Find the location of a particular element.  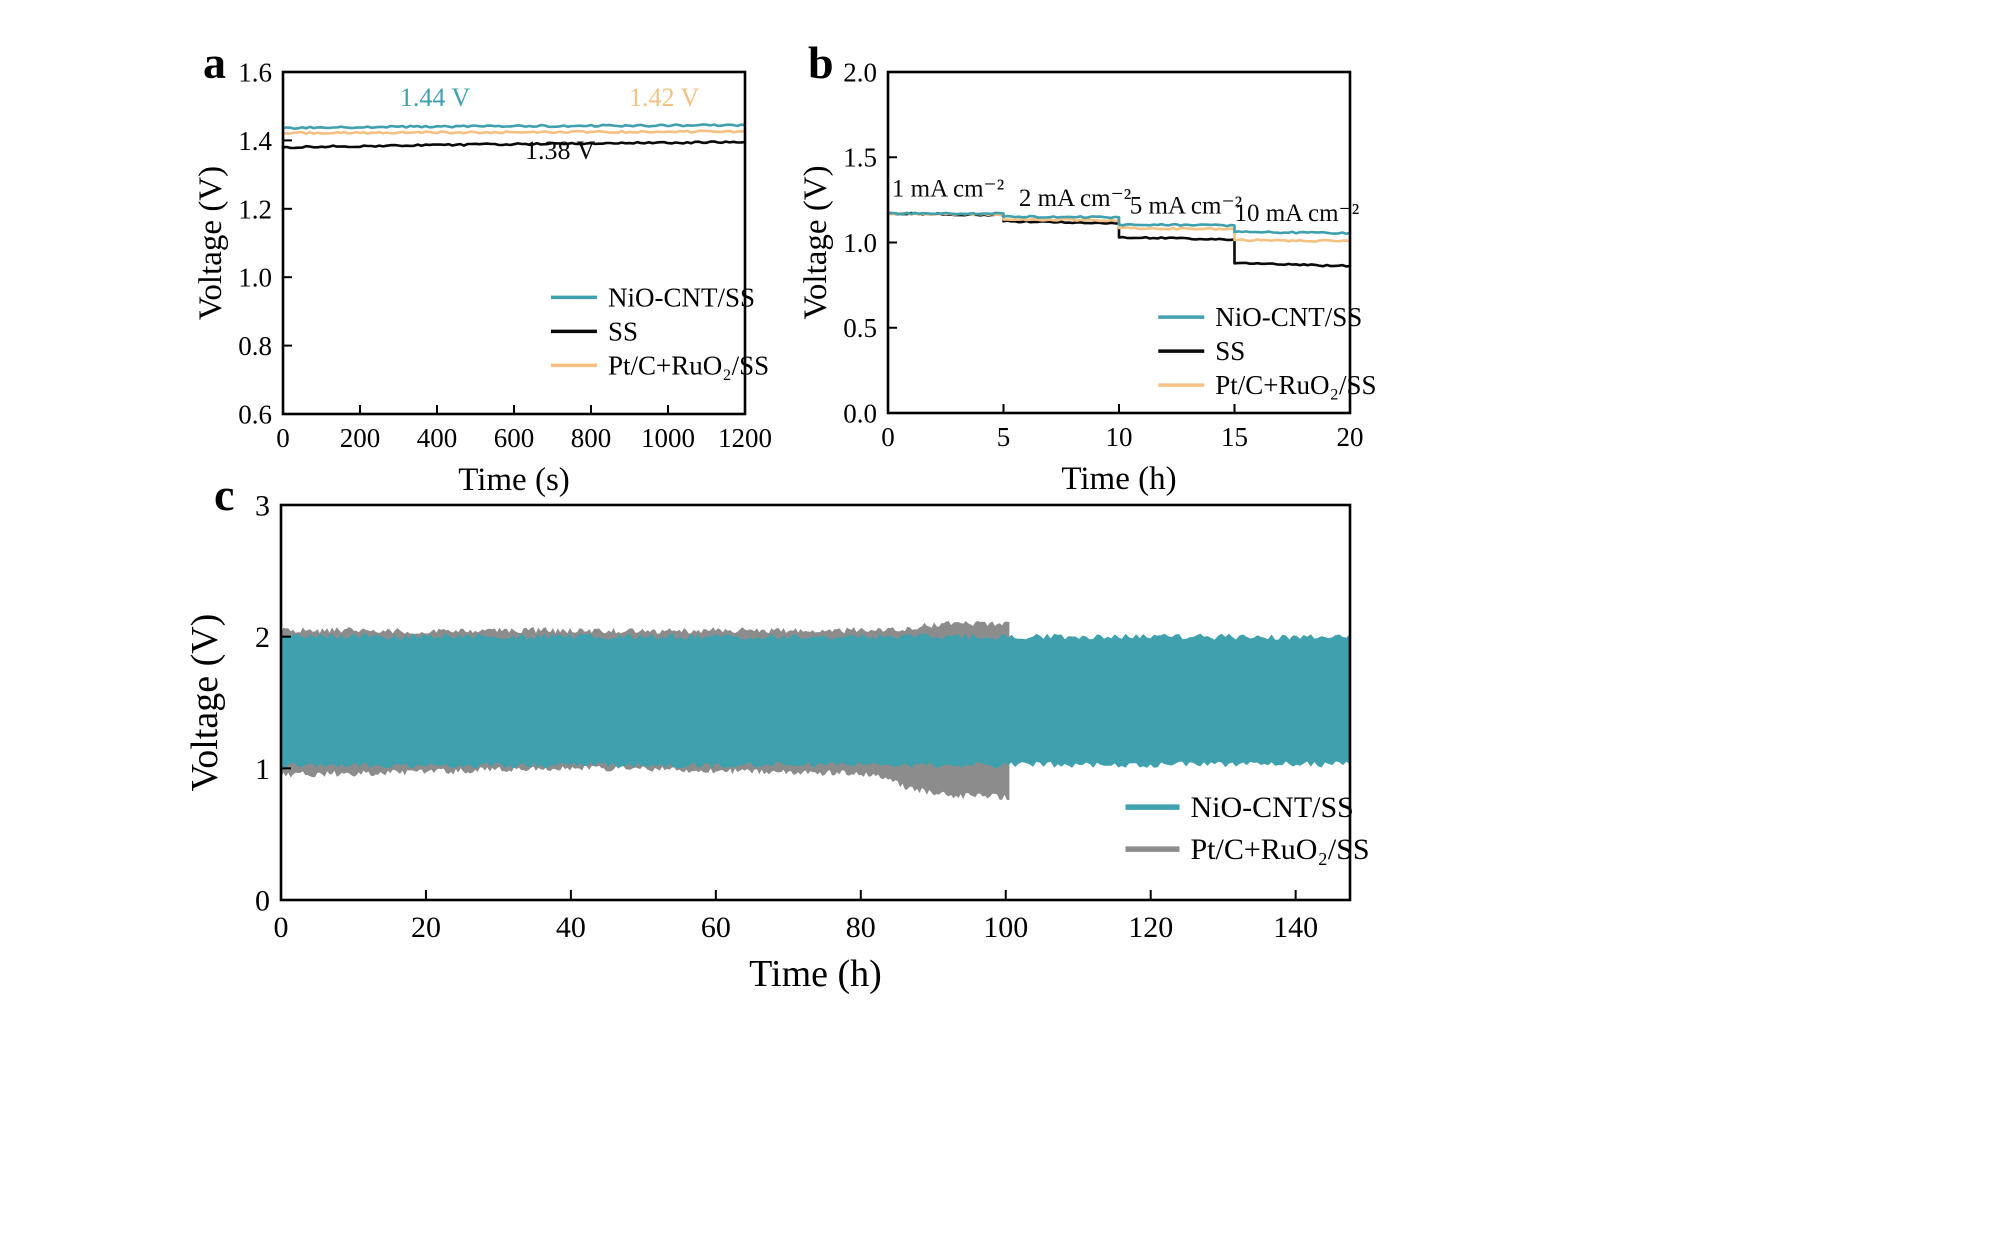

panel-a-label: a is located at coordinates (214, 62).